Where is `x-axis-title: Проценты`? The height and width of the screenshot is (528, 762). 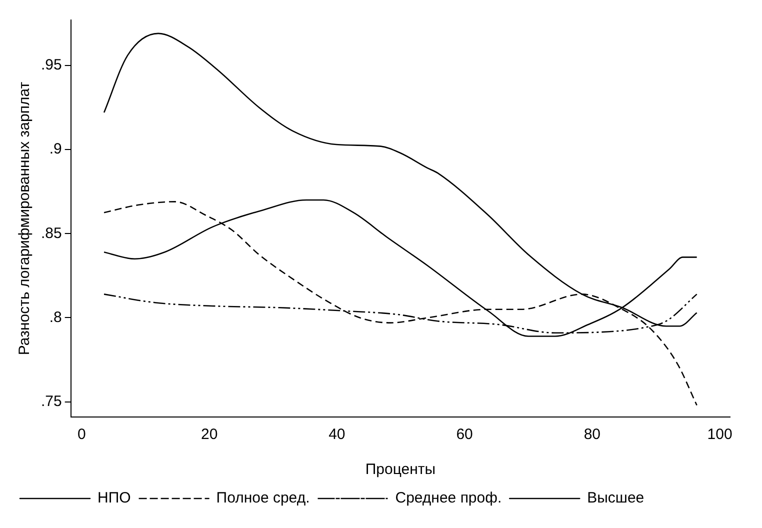
x-axis-title: Проценты is located at coordinates (400, 469).